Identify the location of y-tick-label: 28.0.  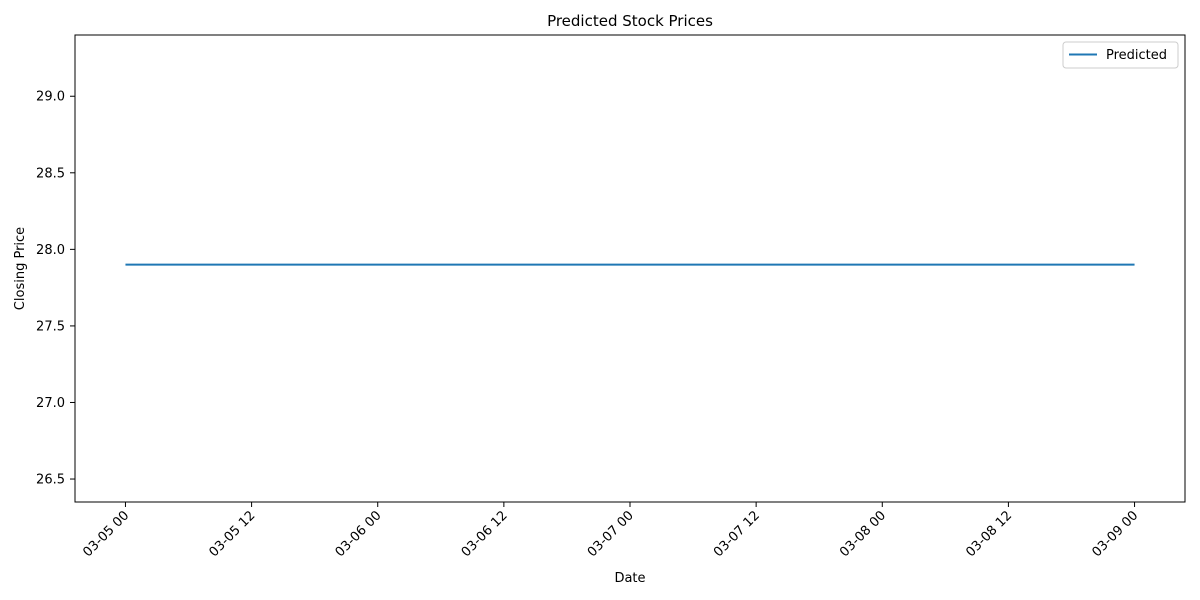
(50, 250).